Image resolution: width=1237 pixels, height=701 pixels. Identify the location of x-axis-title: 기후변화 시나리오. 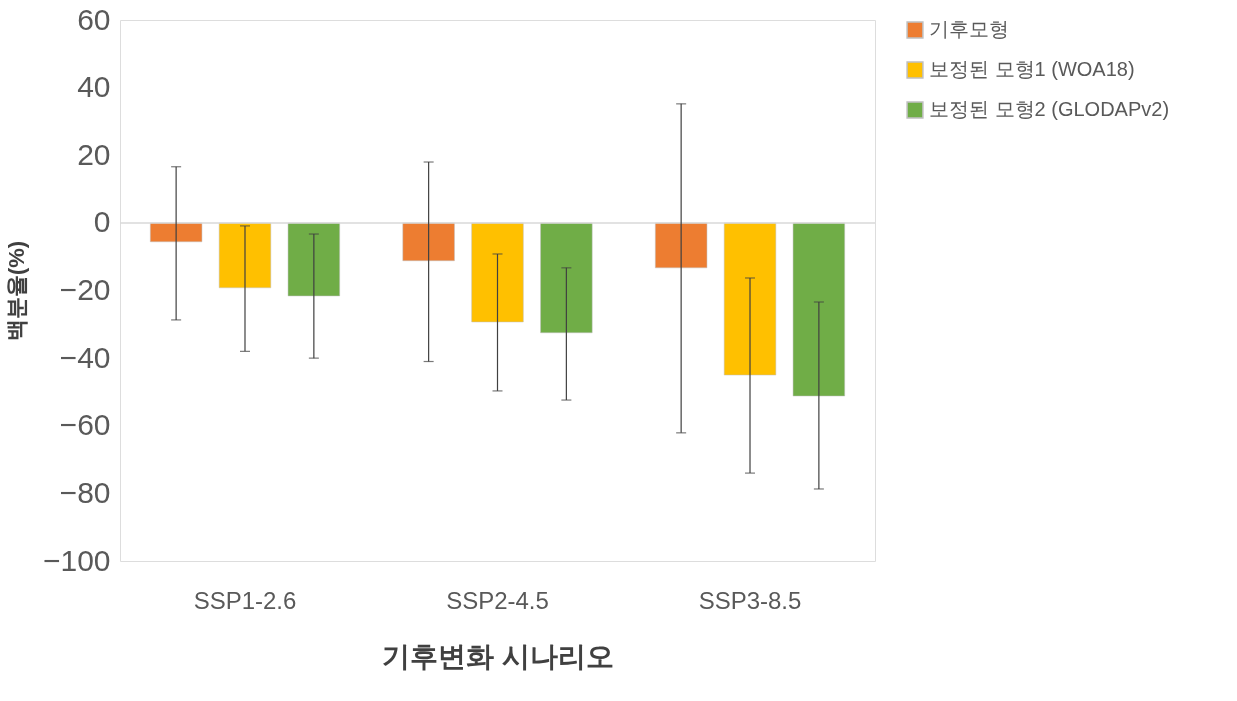
(498, 656).